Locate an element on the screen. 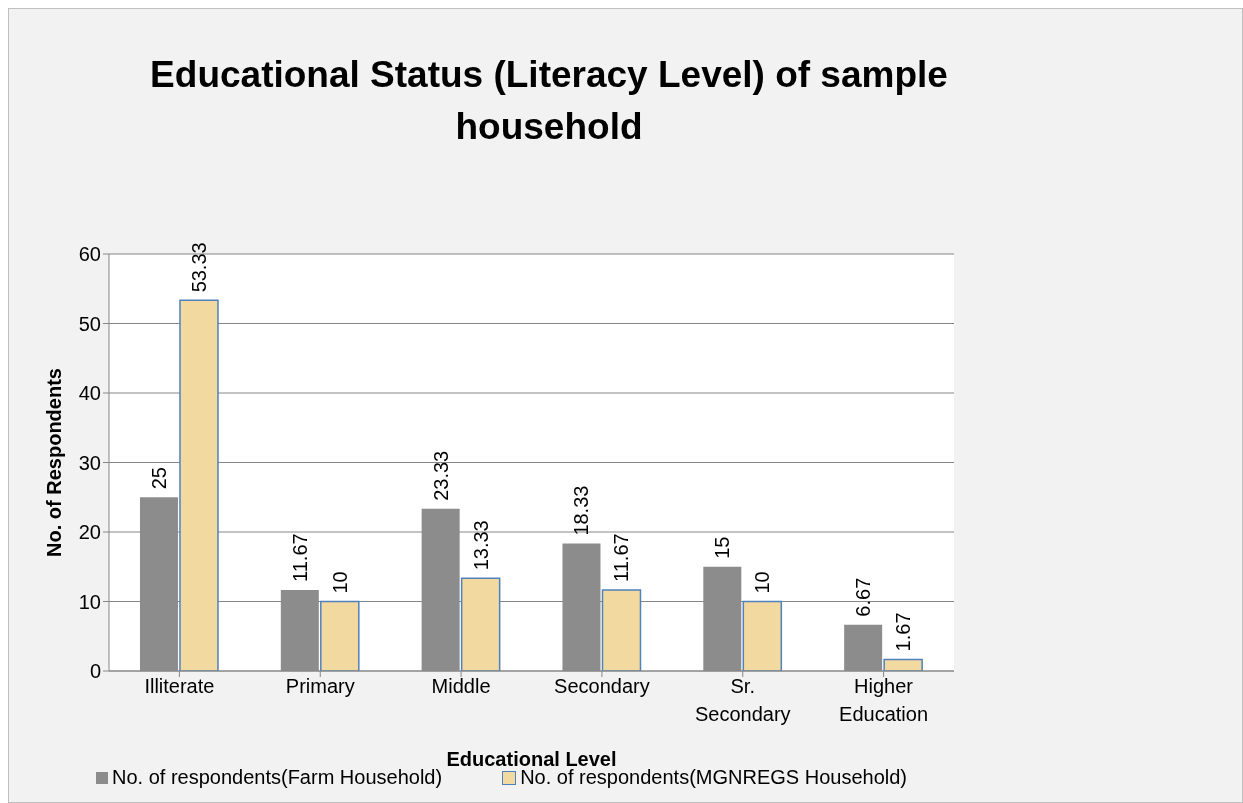  y-tick-label: 30 is located at coordinates (89, 462).